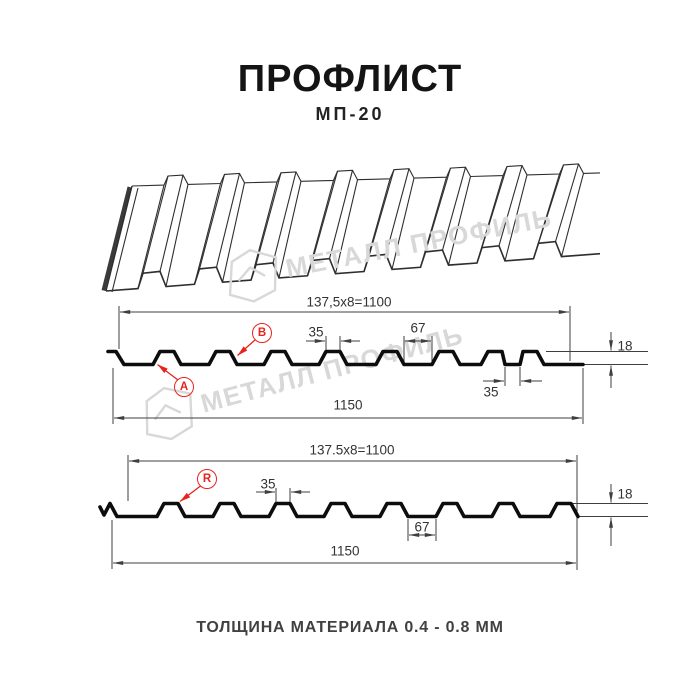  I want to click on dim-crest-width-bottom: 35, so click(268, 484).